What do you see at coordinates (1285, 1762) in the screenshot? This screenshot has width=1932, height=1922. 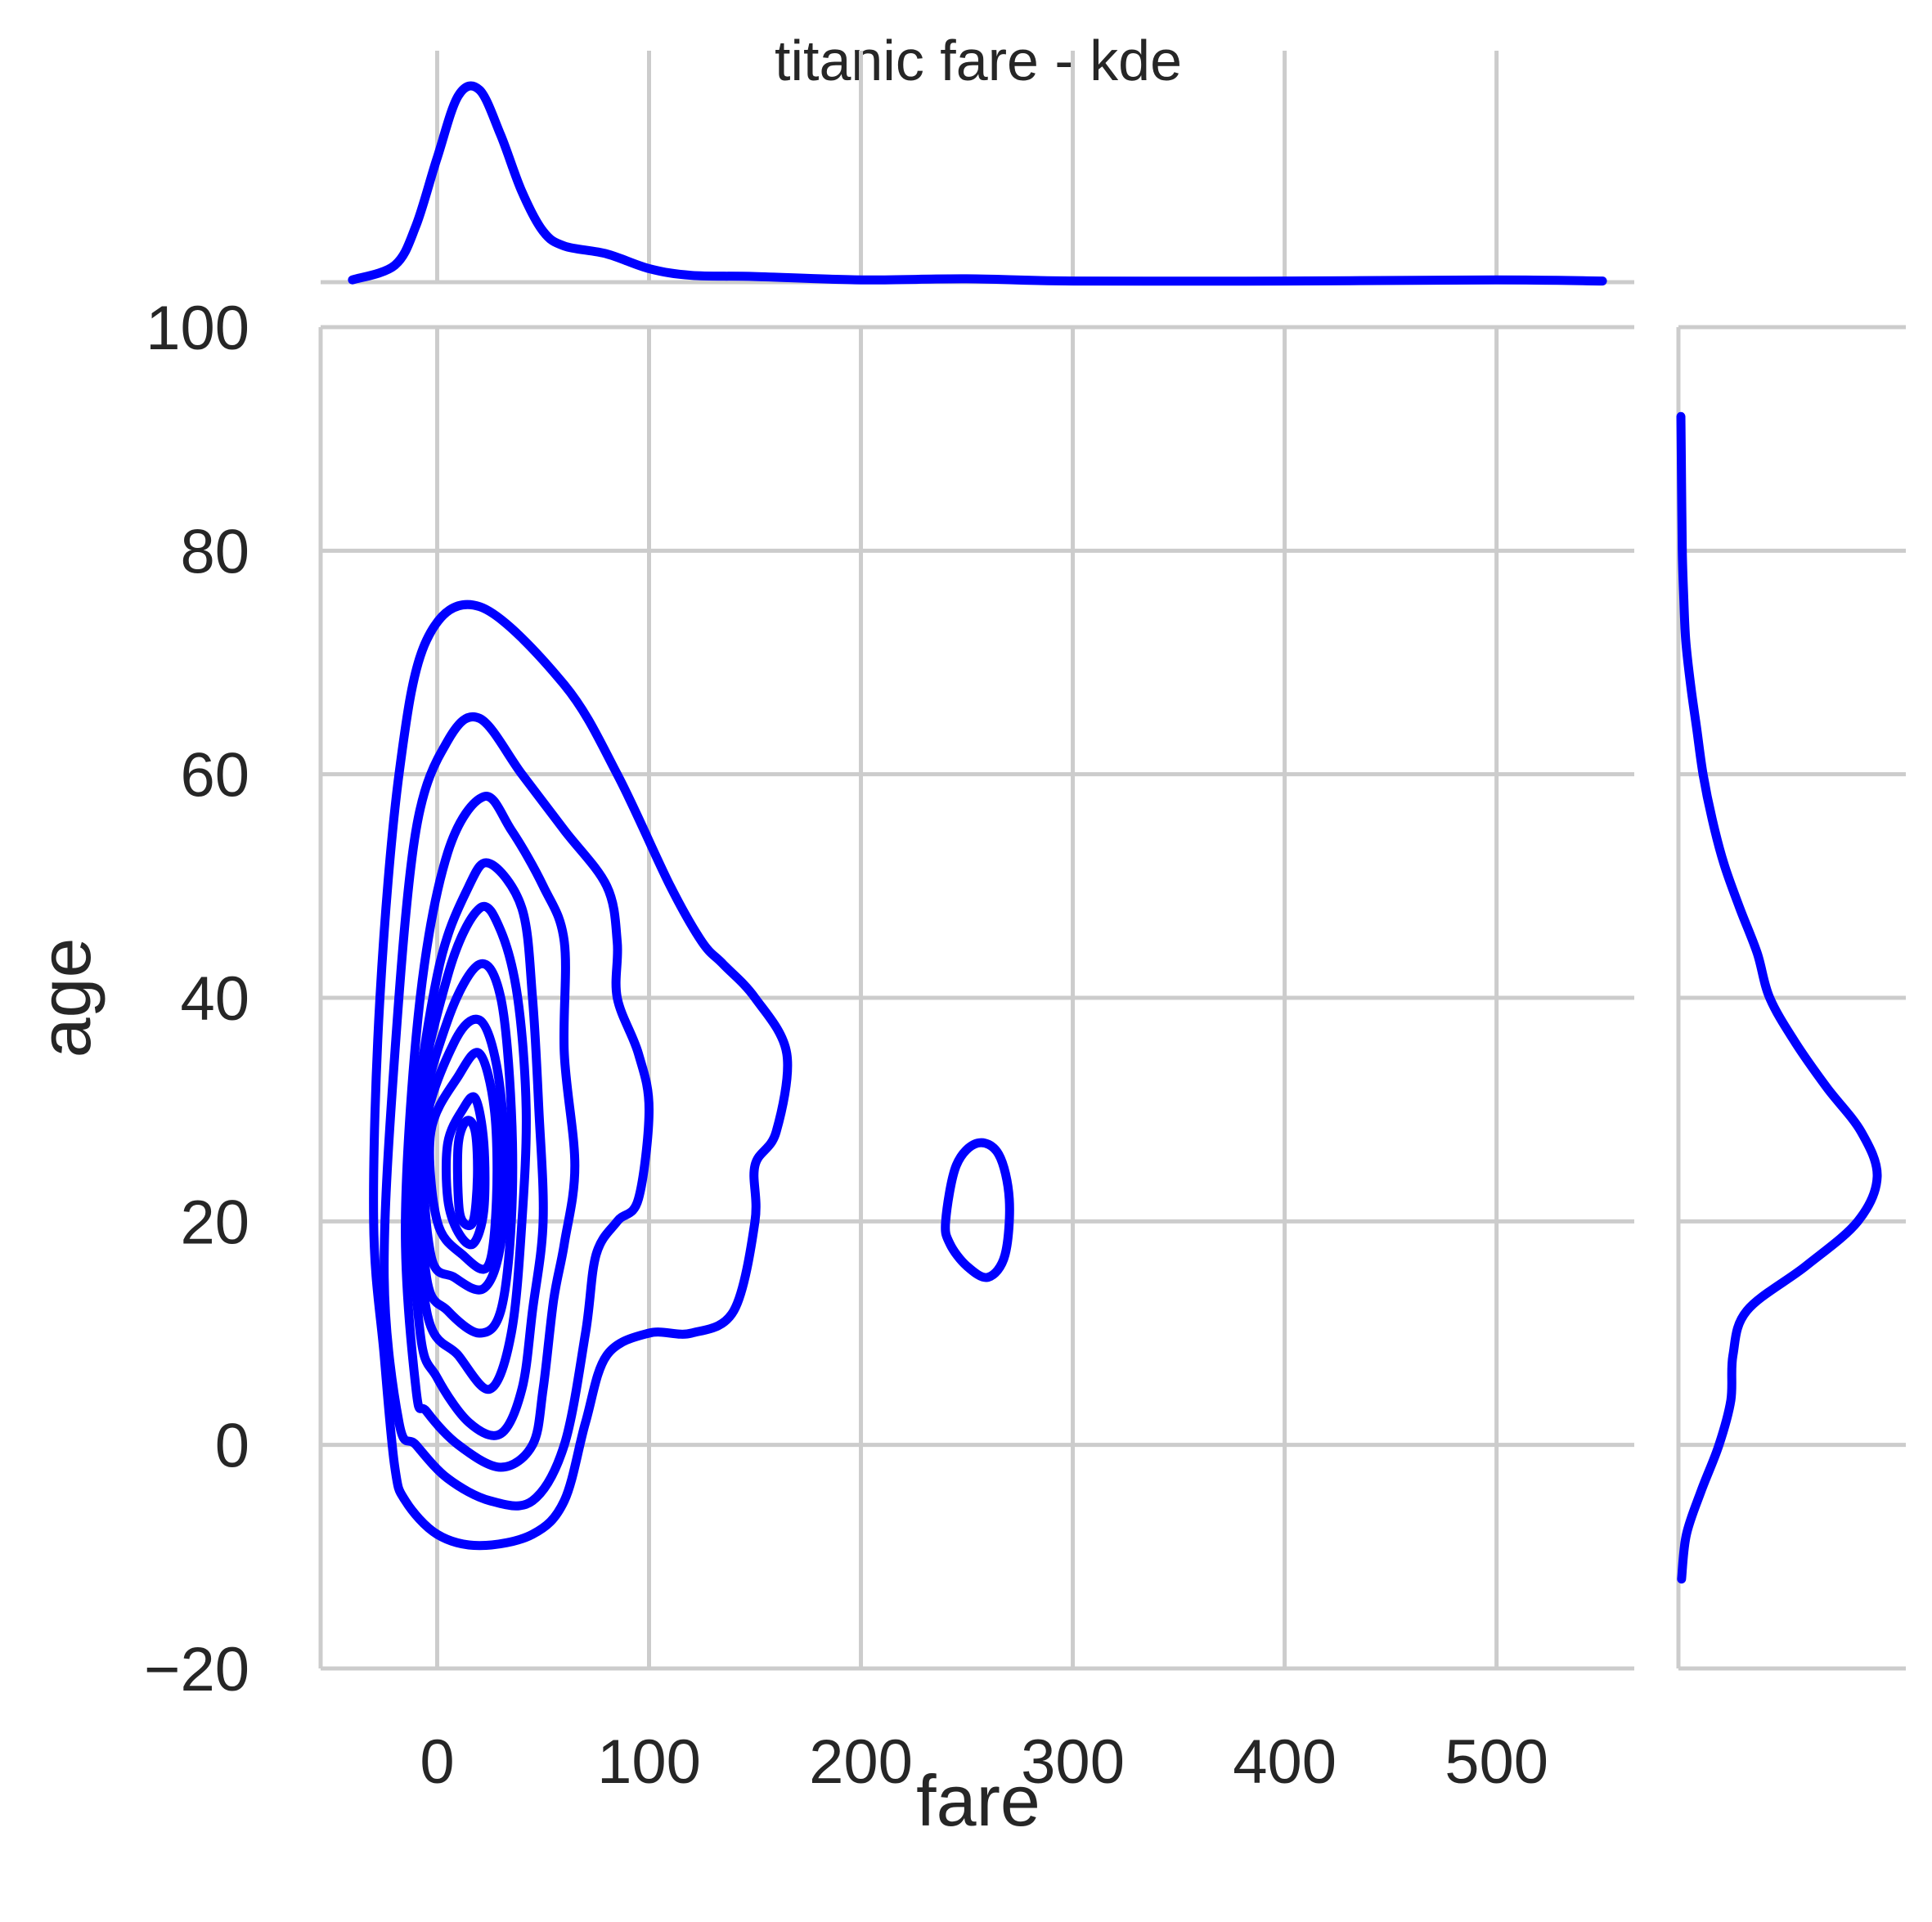 I see `x-tick-label: 400` at bounding box center [1285, 1762].